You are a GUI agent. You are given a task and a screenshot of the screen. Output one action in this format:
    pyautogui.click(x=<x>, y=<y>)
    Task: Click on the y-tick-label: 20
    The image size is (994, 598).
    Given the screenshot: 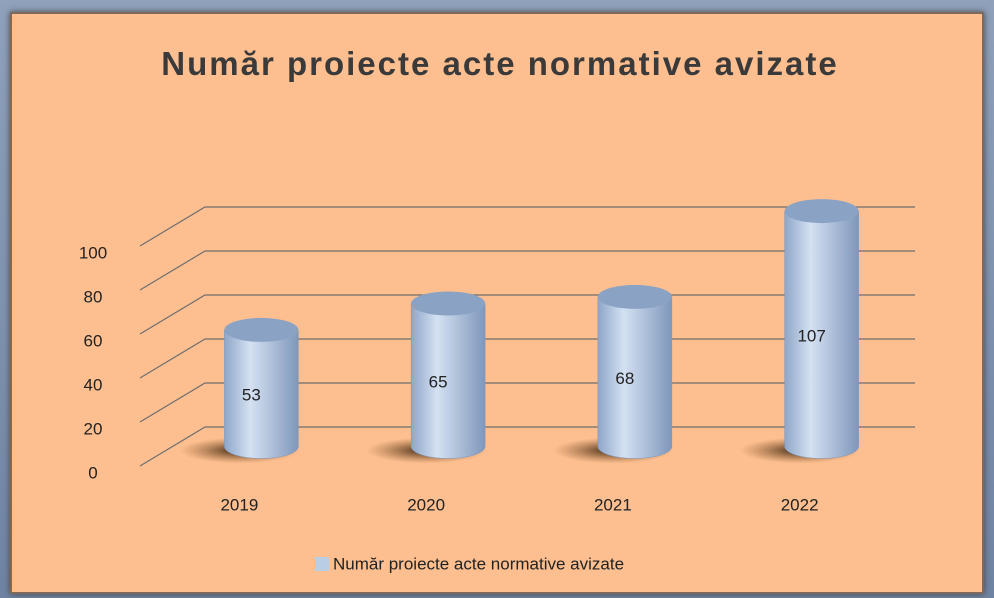 What is the action you would take?
    pyautogui.click(x=93, y=428)
    